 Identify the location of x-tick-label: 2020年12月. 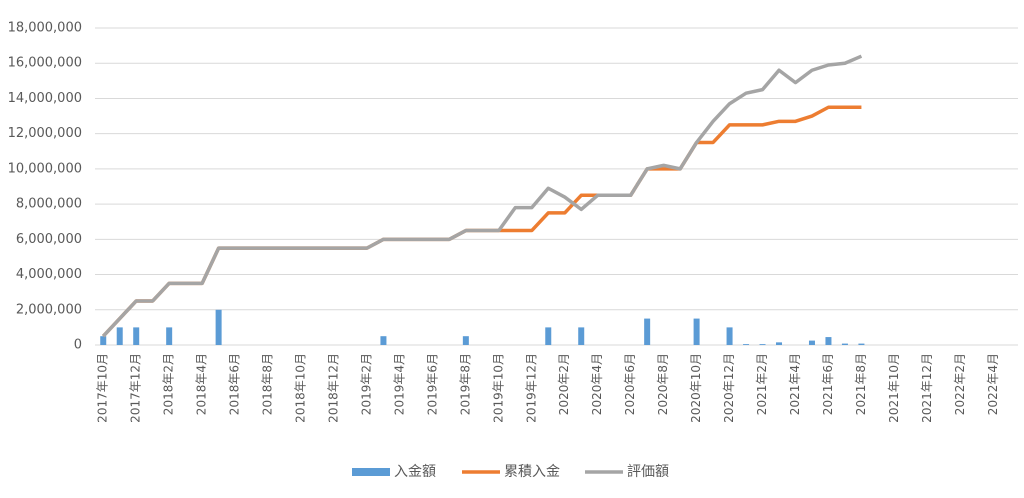
(729, 388).